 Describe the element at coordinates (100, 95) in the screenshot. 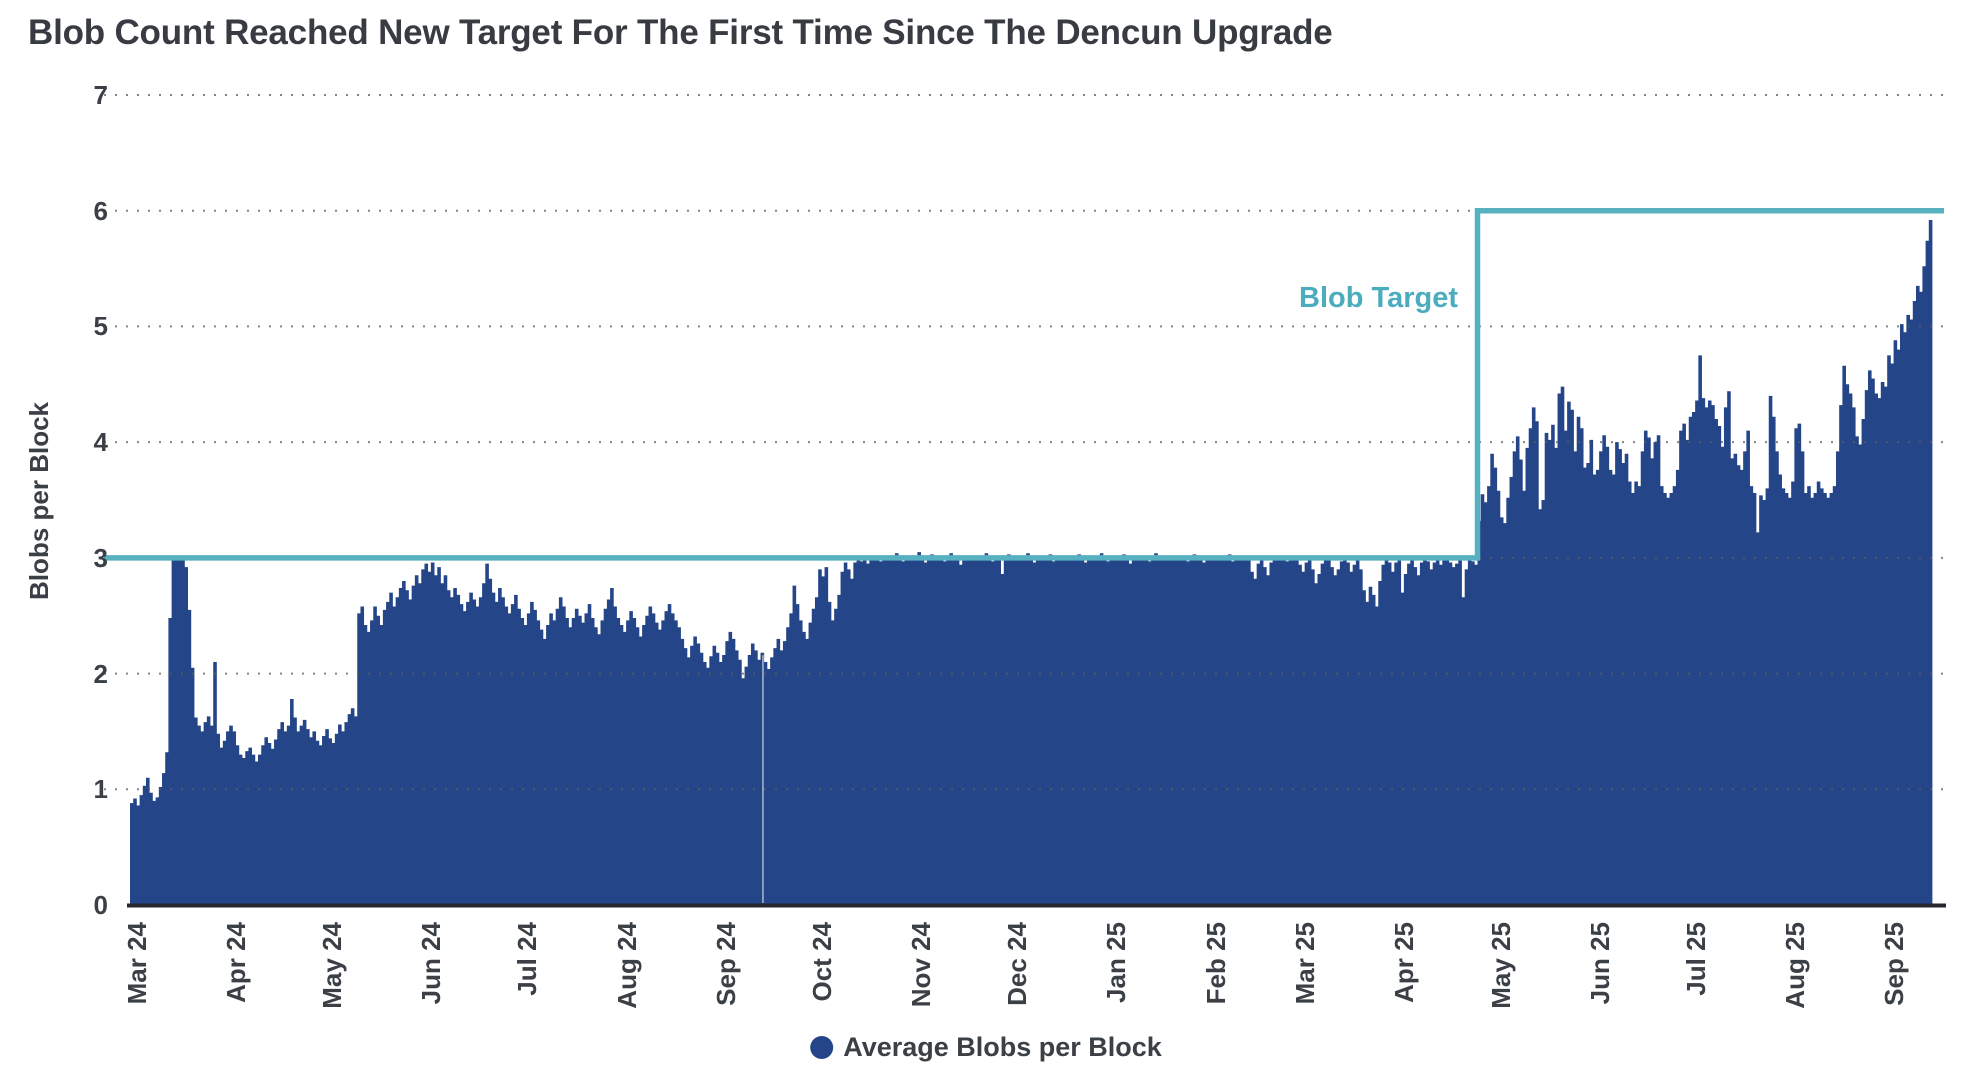

I see `y-tick-label-7: 7` at that location.